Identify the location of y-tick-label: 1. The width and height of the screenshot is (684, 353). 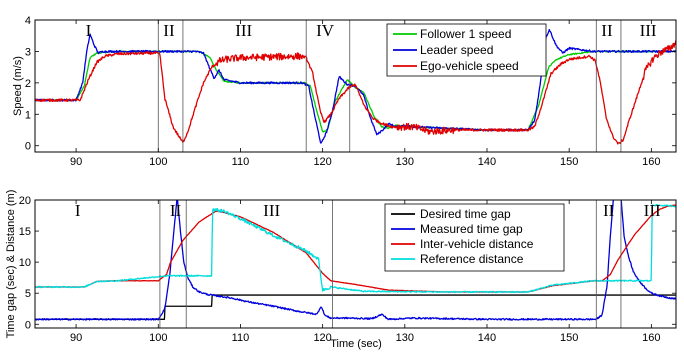
(28, 115).